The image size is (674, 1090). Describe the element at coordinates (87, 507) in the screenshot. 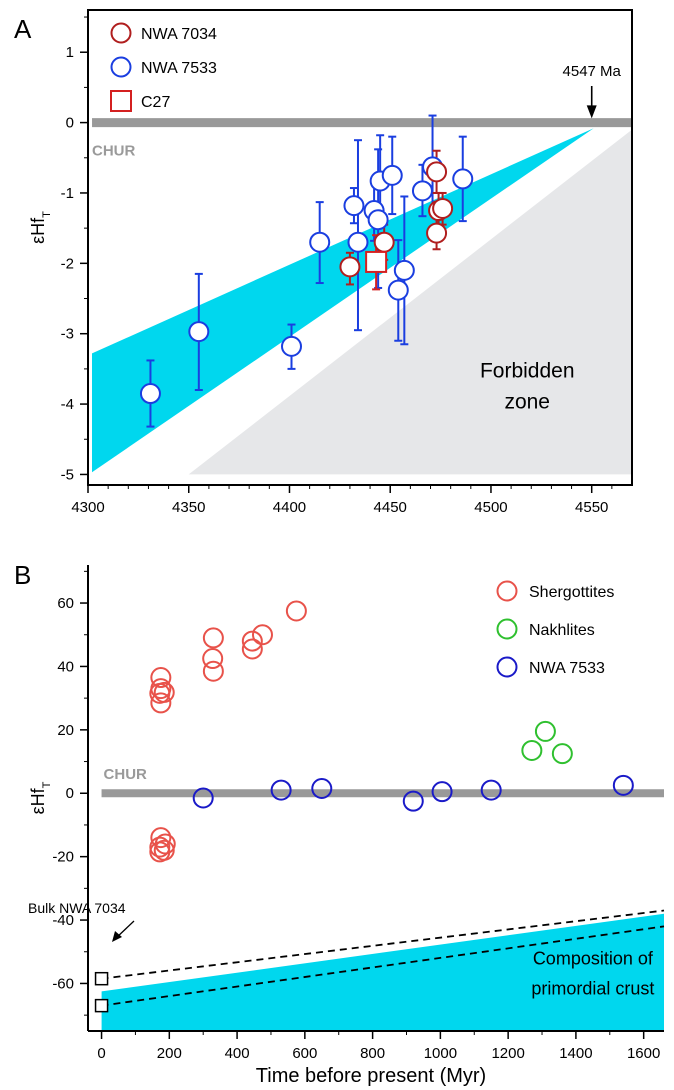

I see `x-tick-label: 4300` at that location.